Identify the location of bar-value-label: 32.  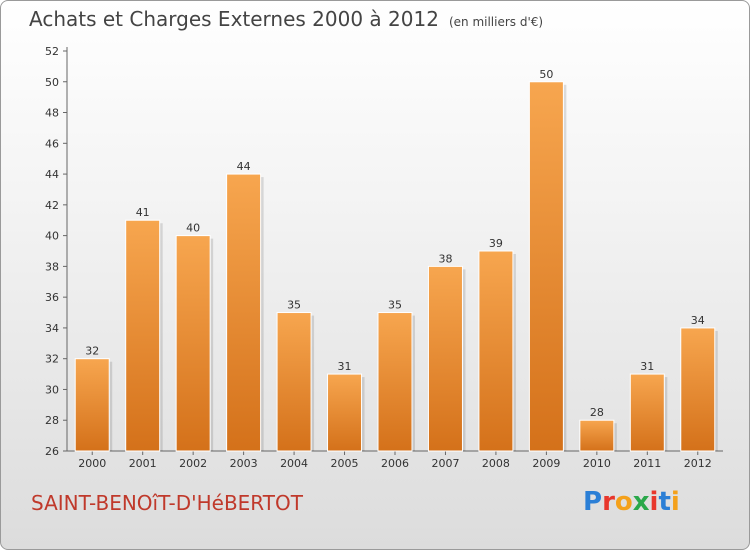
(92, 351).